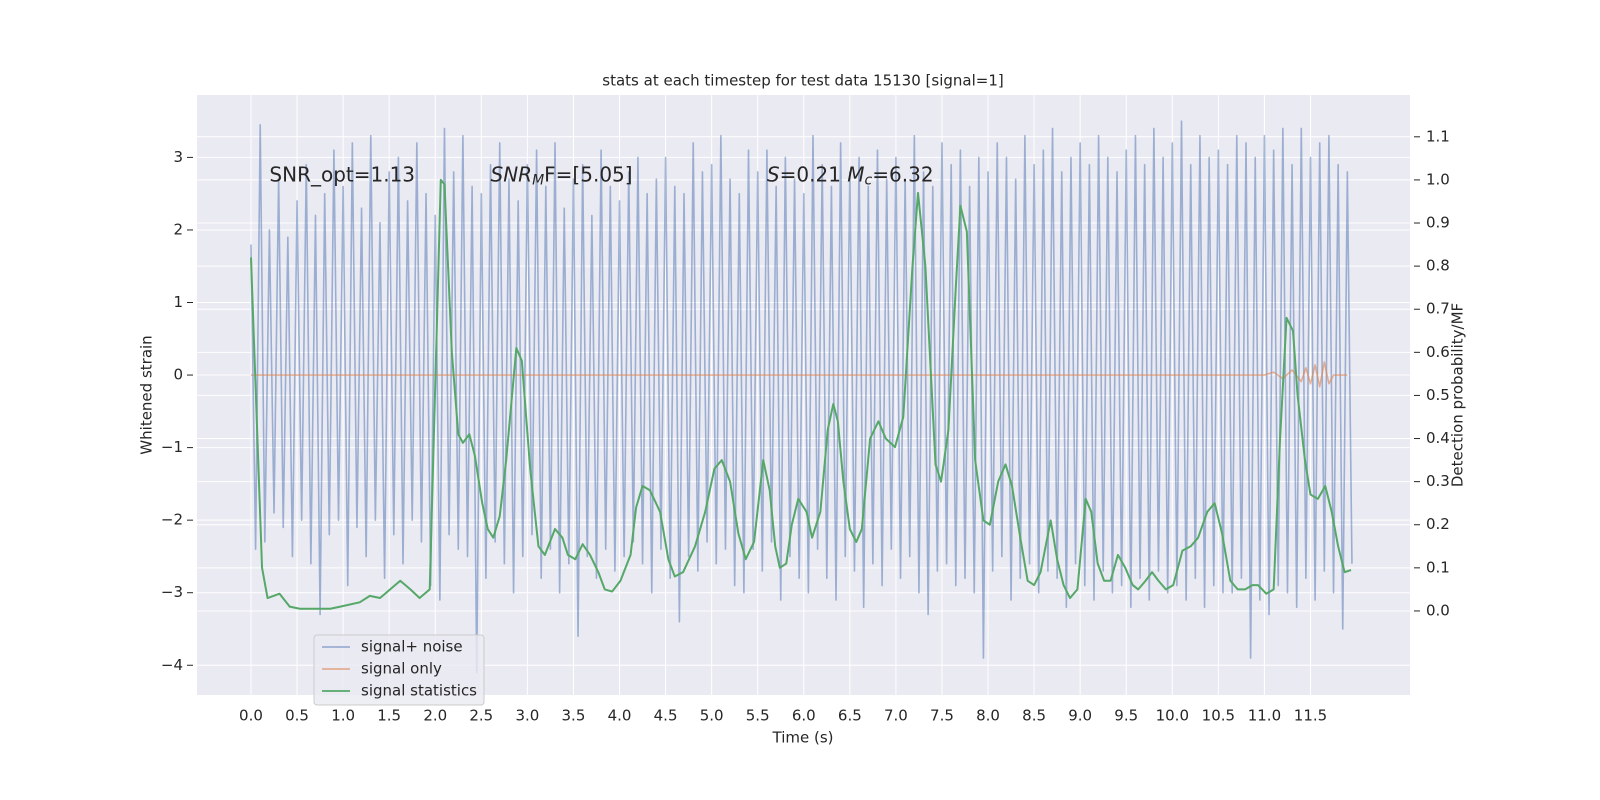  Describe the element at coordinates (527, 716) in the screenshot. I see `x-tick-label: 3.0` at that location.